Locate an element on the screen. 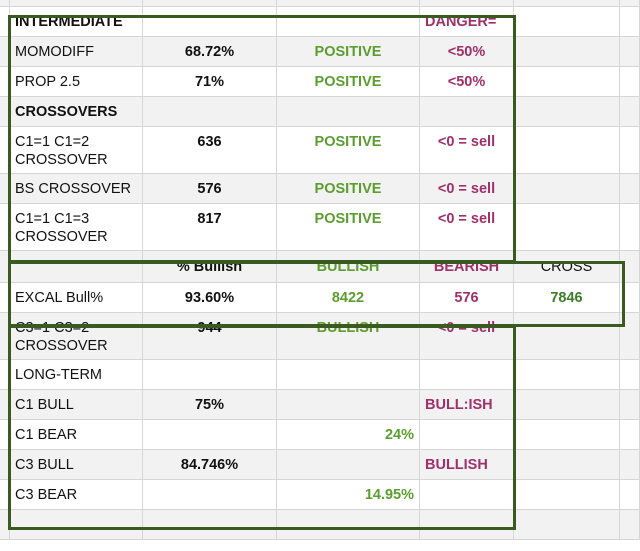  sheet-cell: 68.72% is located at coordinates (210, 52).